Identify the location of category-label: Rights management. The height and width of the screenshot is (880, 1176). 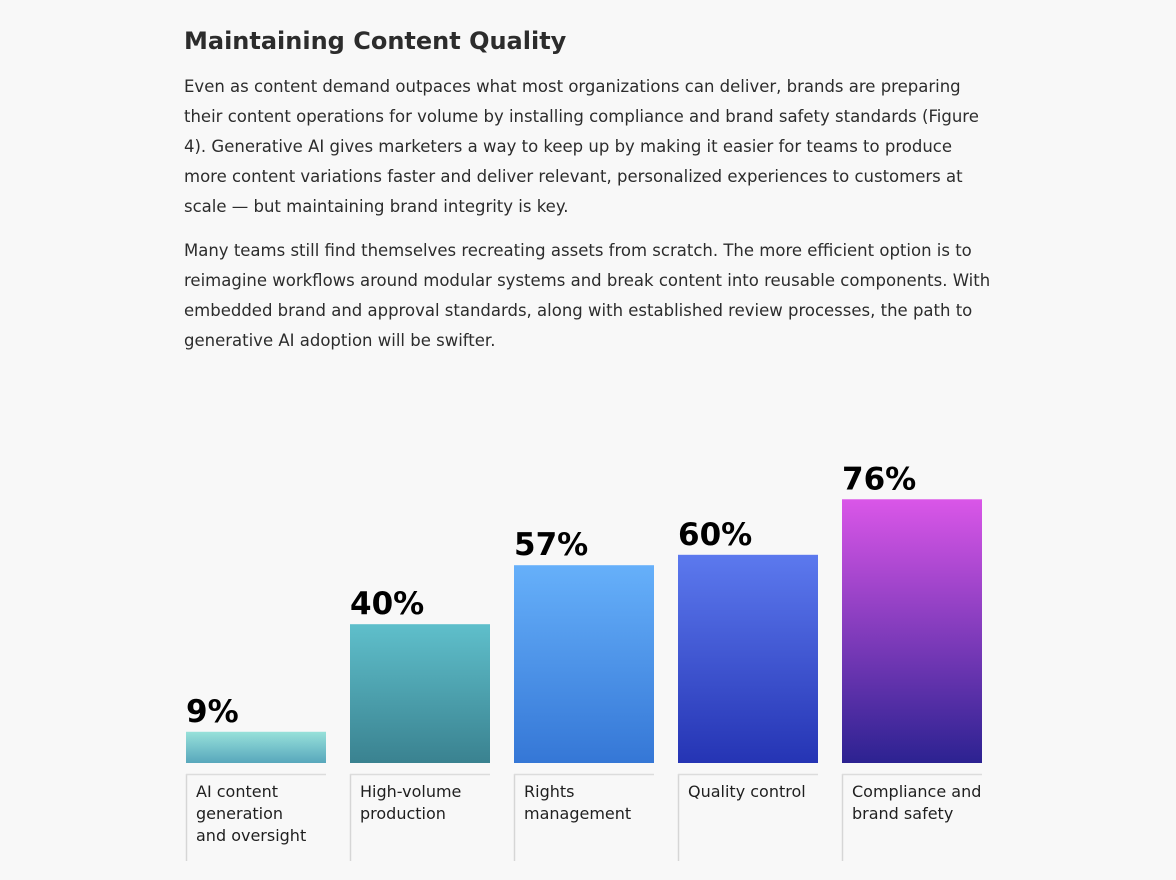
(577, 802).